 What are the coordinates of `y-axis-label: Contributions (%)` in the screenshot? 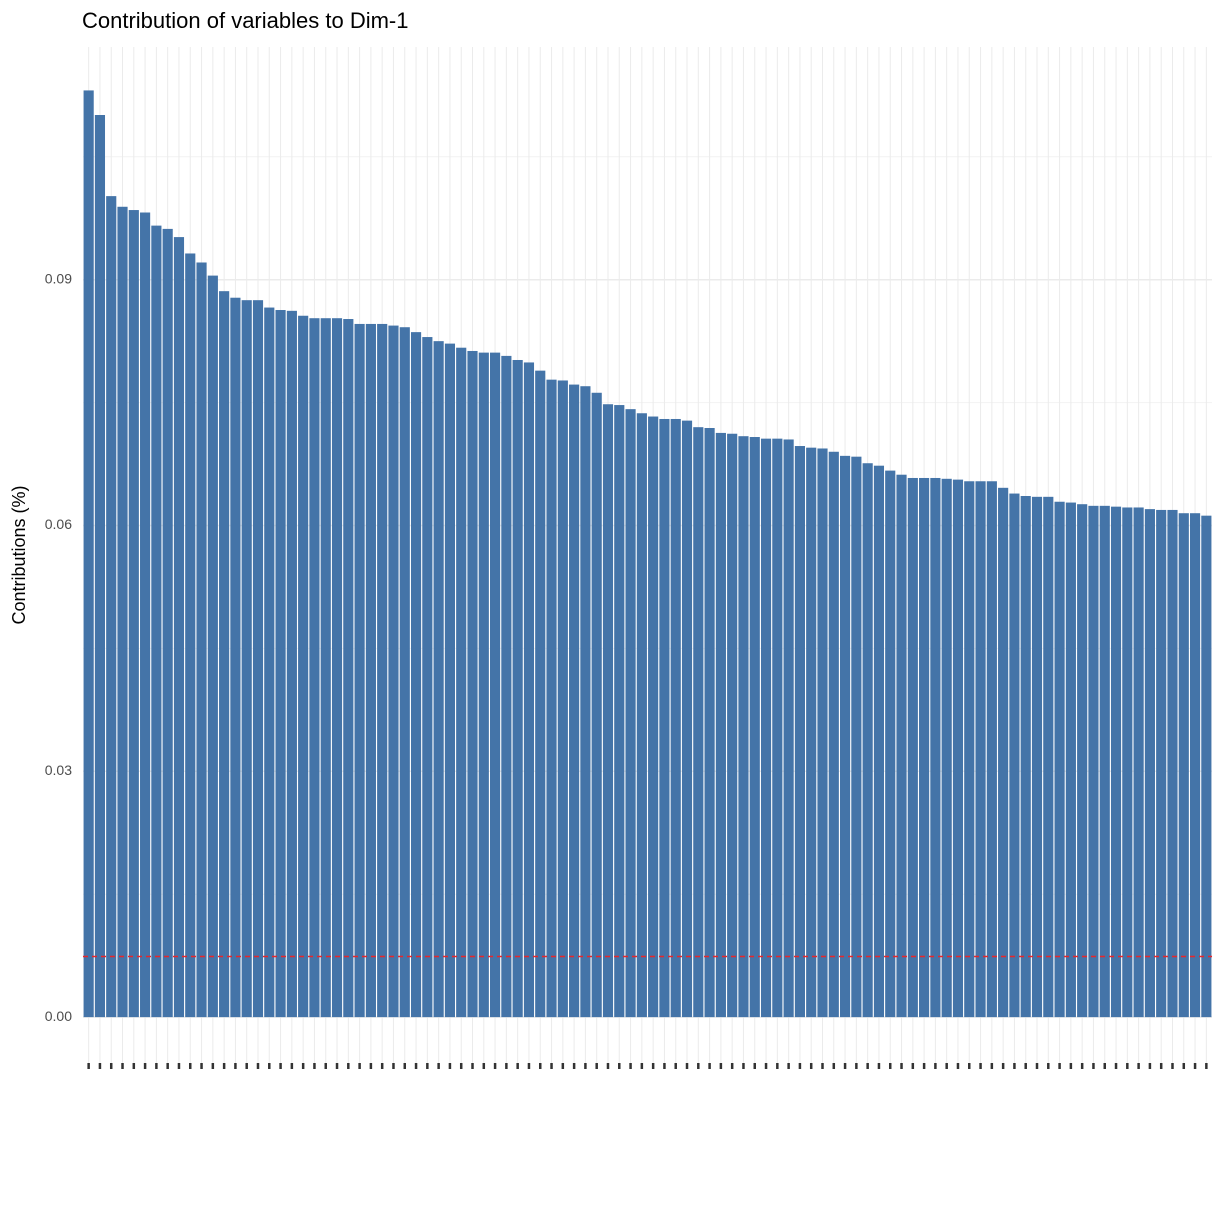 It's located at (19, 554).